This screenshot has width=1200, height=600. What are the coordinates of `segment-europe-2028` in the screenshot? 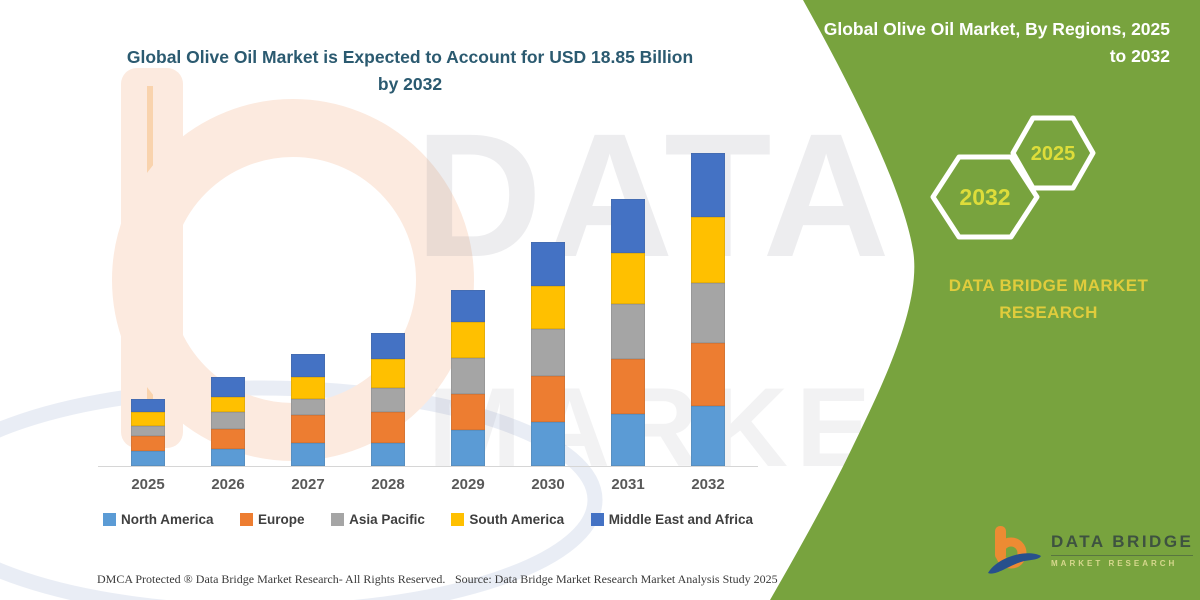 It's located at (388, 427).